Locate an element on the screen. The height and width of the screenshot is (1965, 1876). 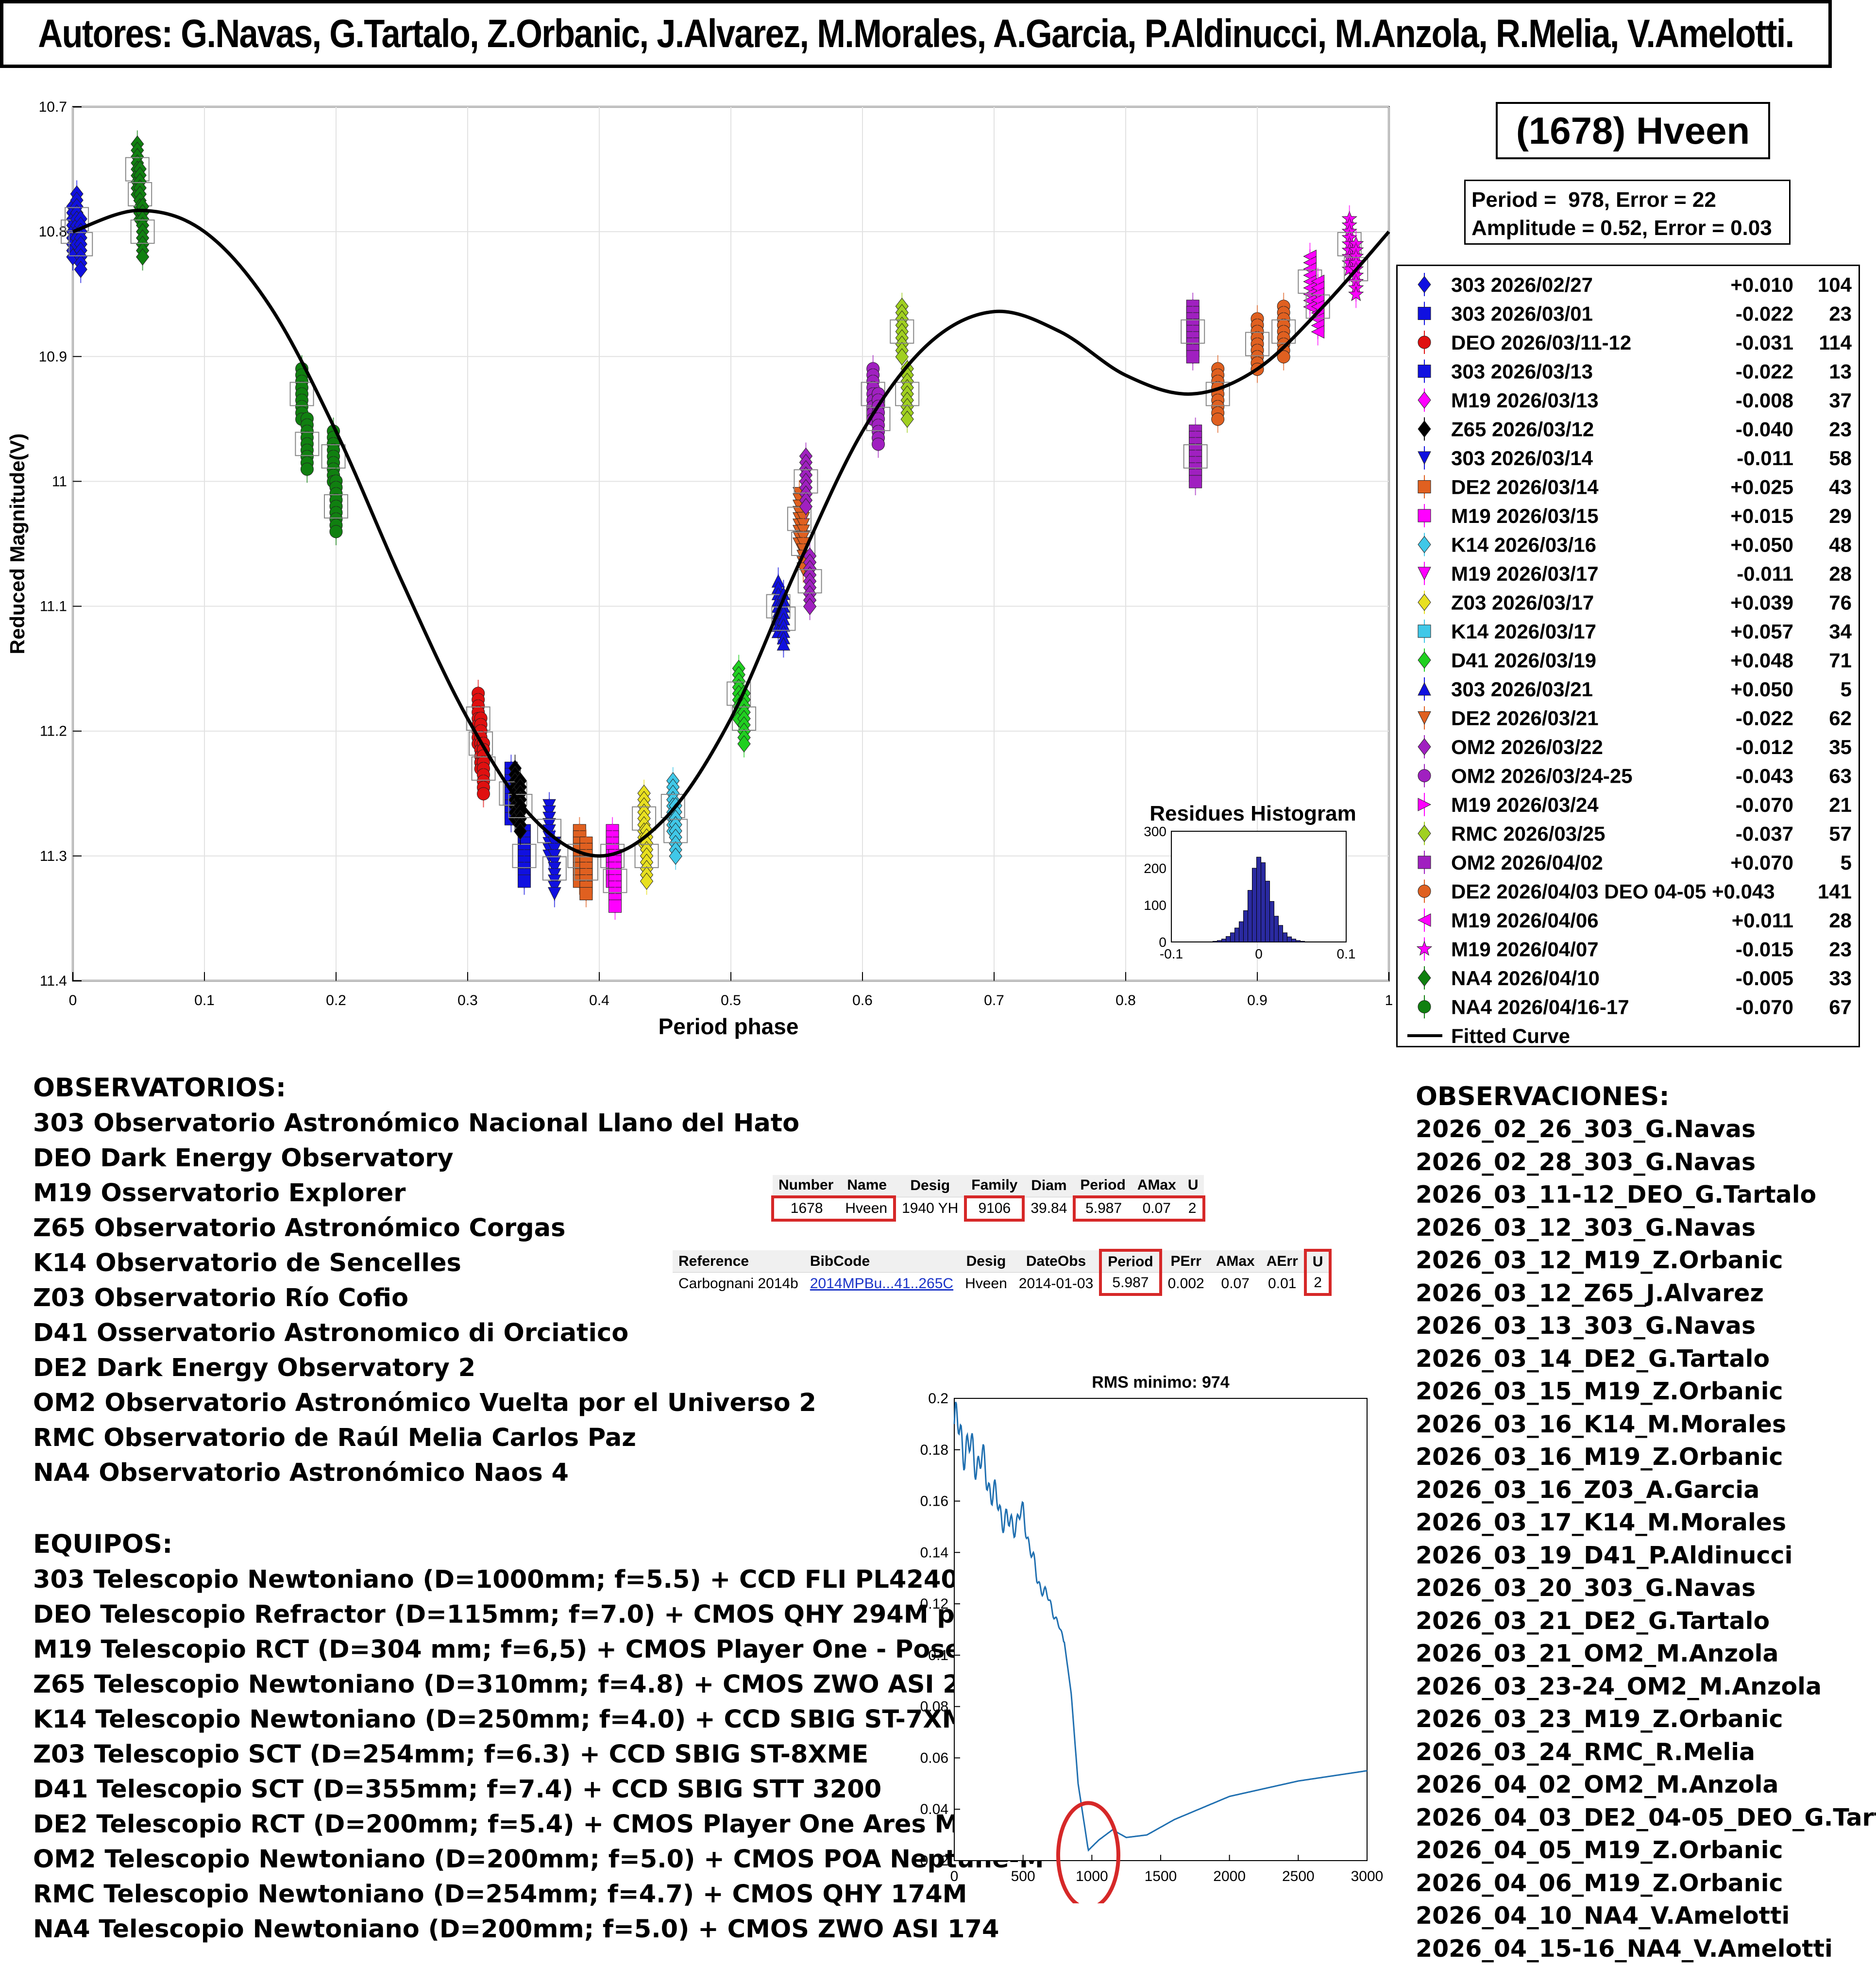
legend-count: 37 is located at coordinates (1840, 400).